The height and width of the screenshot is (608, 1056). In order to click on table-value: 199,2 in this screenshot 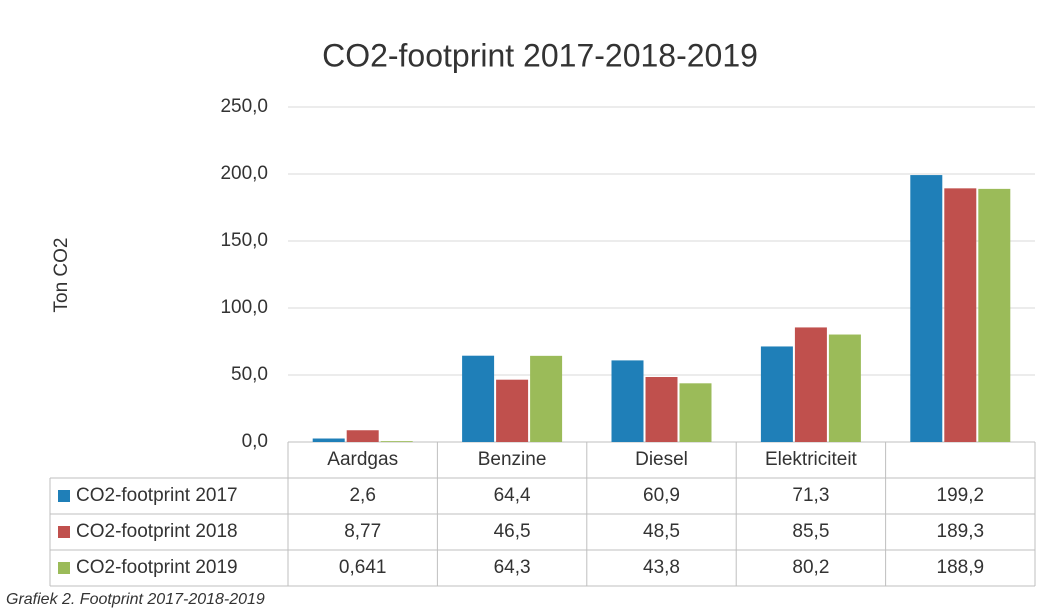, I will do `click(961, 495)`.